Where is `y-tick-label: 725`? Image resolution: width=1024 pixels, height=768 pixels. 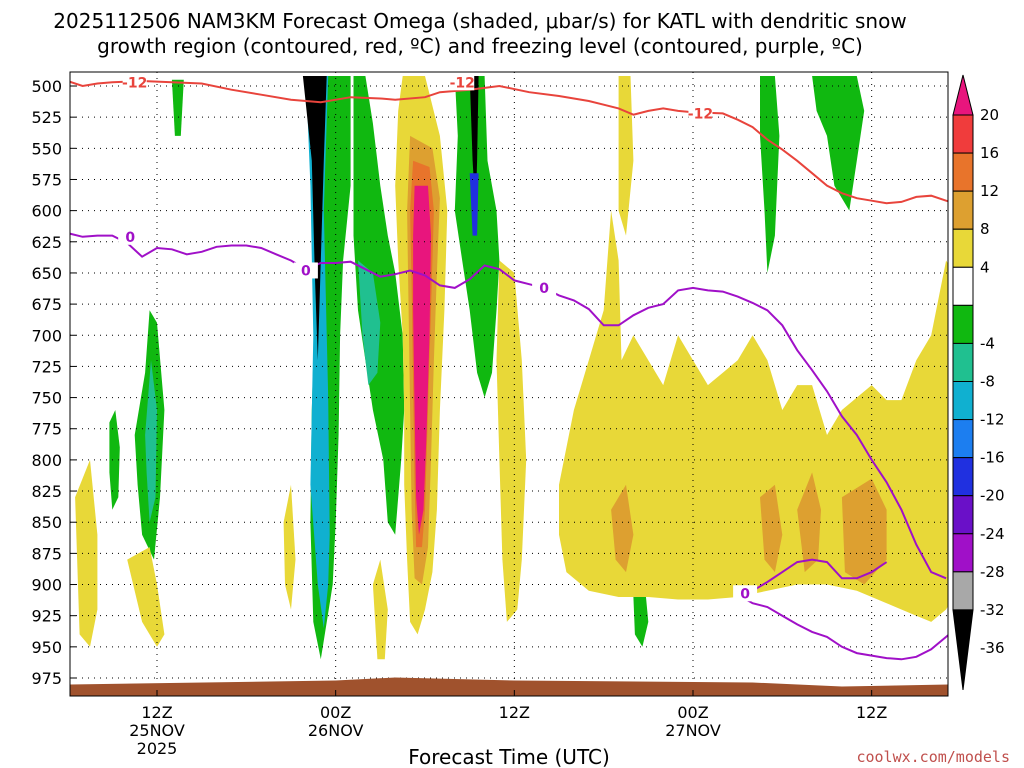 y-tick-label: 725 is located at coordinates (46, 366).